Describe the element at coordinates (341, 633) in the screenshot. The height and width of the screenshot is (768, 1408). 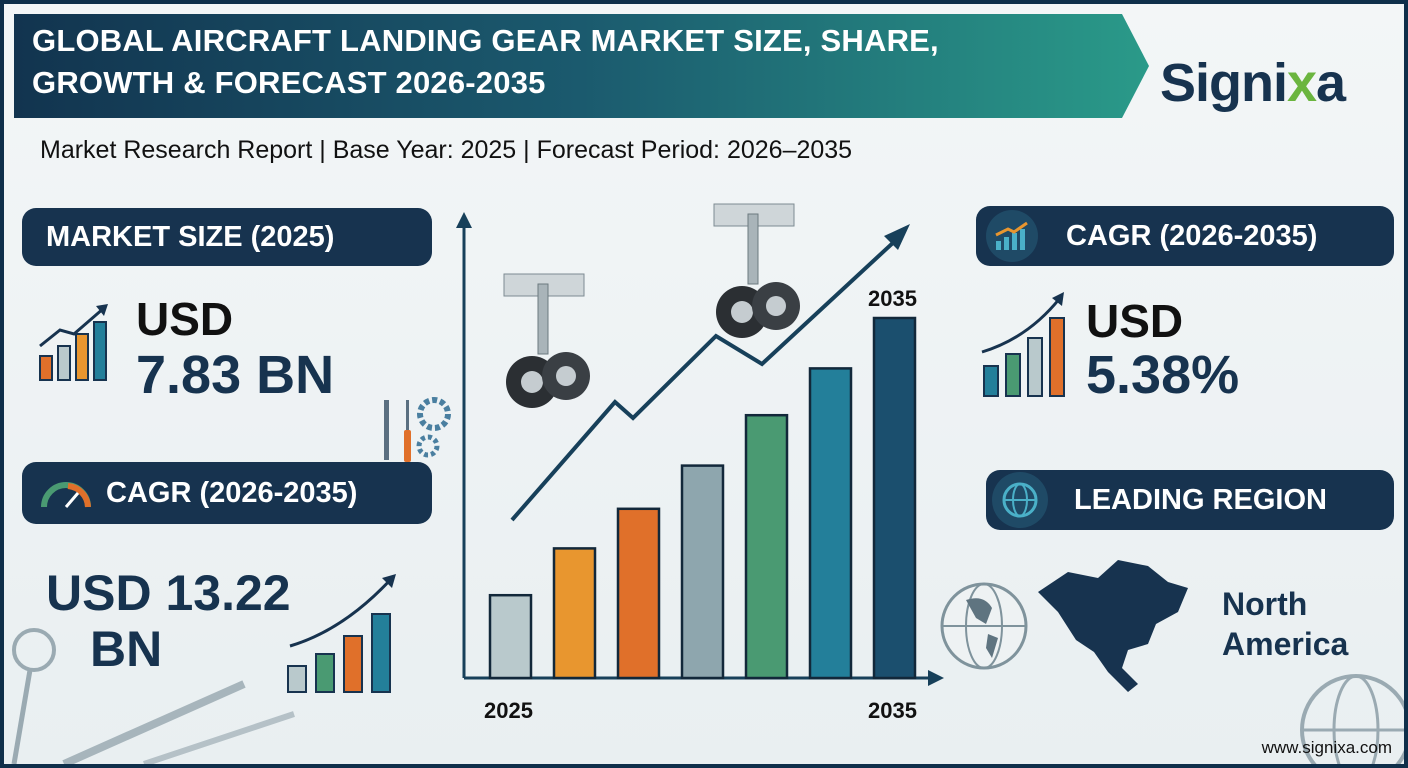
I see `small-growth-chart-icon` at that location.